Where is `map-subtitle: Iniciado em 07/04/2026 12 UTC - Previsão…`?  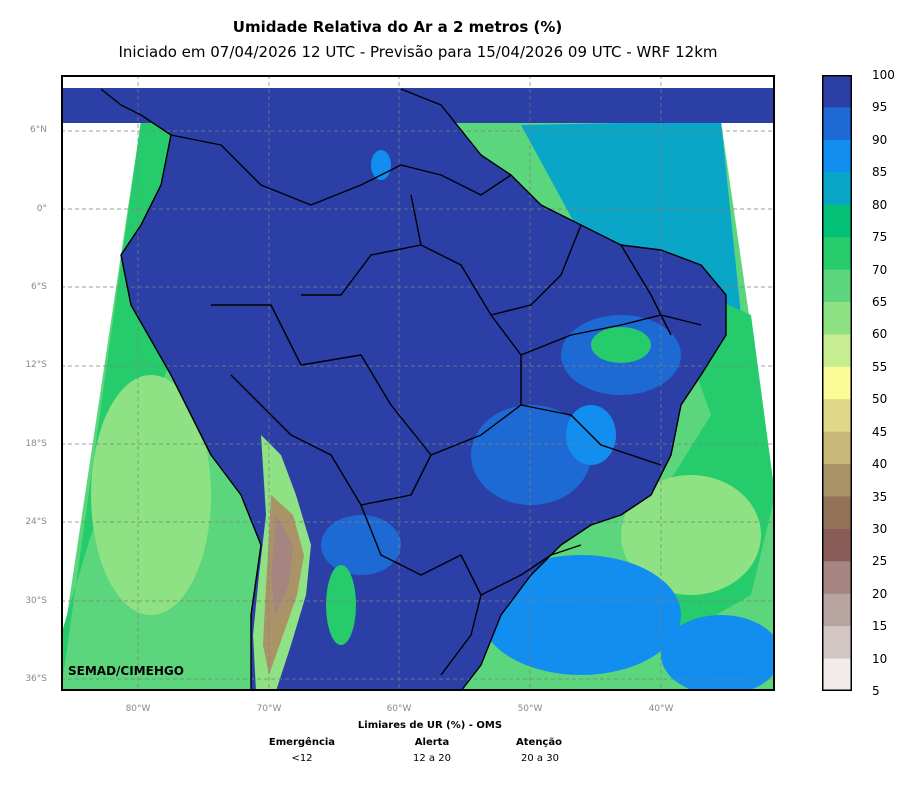 map-subtitle: Iniciado em 07/04/2026 12 UTC - Previsão… is located at coordinates (418, 52).